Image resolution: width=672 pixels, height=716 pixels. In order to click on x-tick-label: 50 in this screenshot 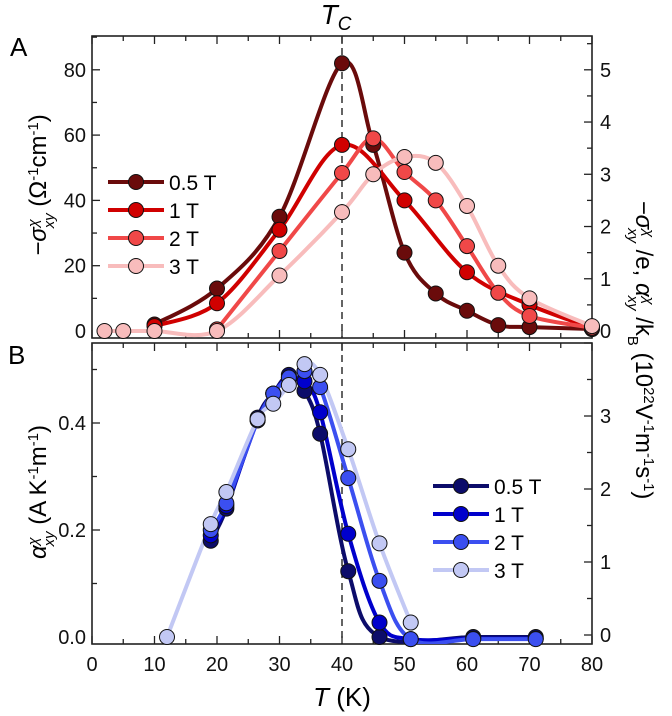, I will do `click(404, 665)`.